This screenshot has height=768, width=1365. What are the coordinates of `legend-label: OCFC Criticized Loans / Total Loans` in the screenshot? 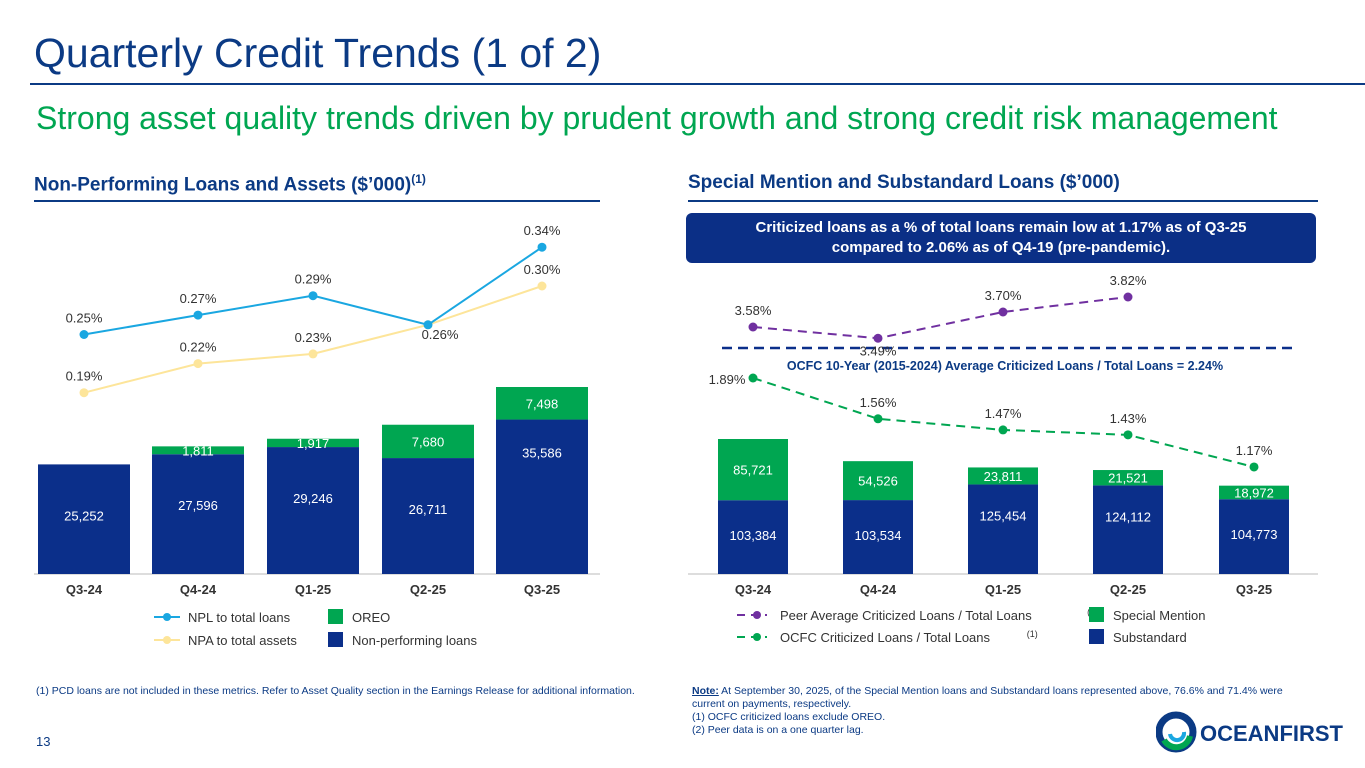 It's located at (885, 637).